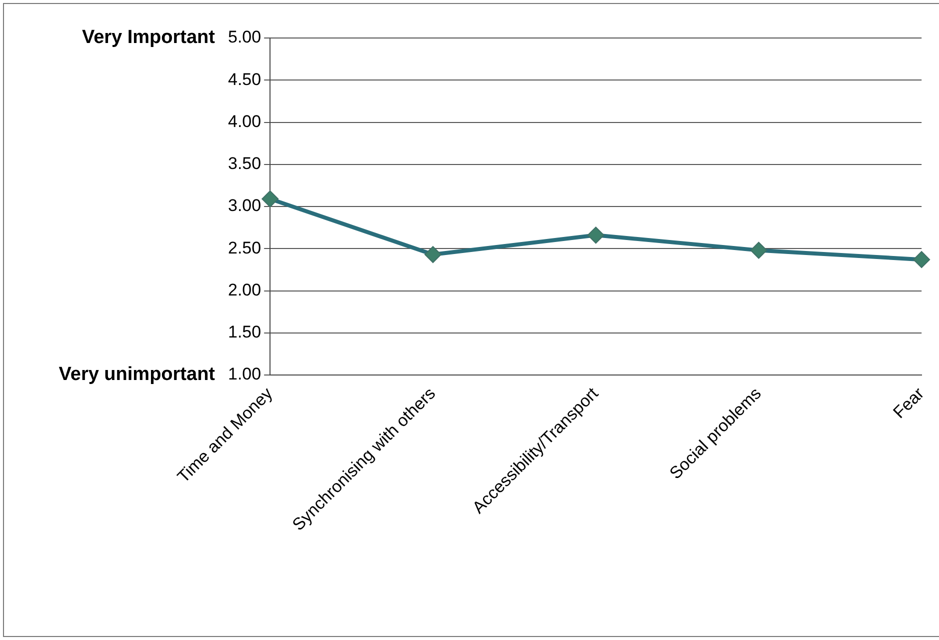  I want to click on y-tick-label: 1.50, so click(245, 332).